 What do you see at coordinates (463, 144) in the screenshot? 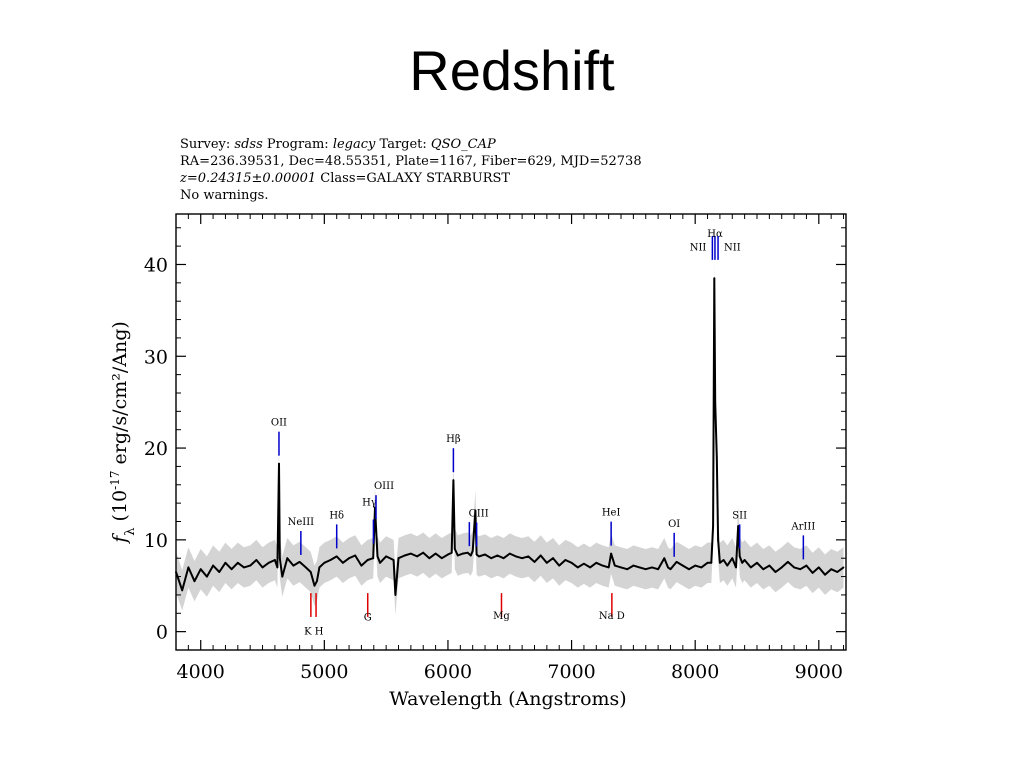
I see `target-value: QSO_CAP` at bounding box center [463, 144].